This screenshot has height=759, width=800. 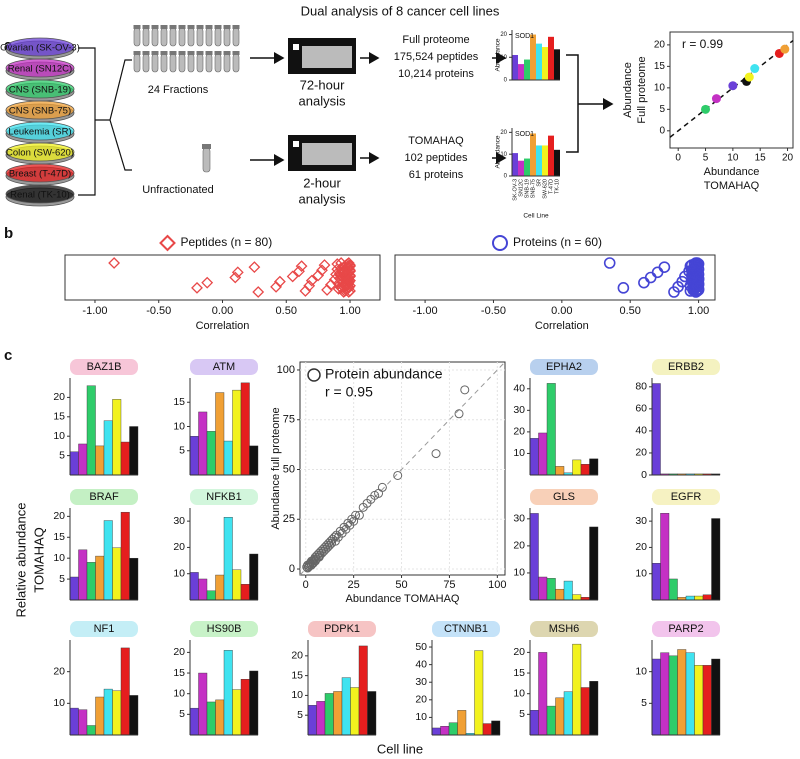 I want to click on run-label: analysis, so click(x=322, y=100).